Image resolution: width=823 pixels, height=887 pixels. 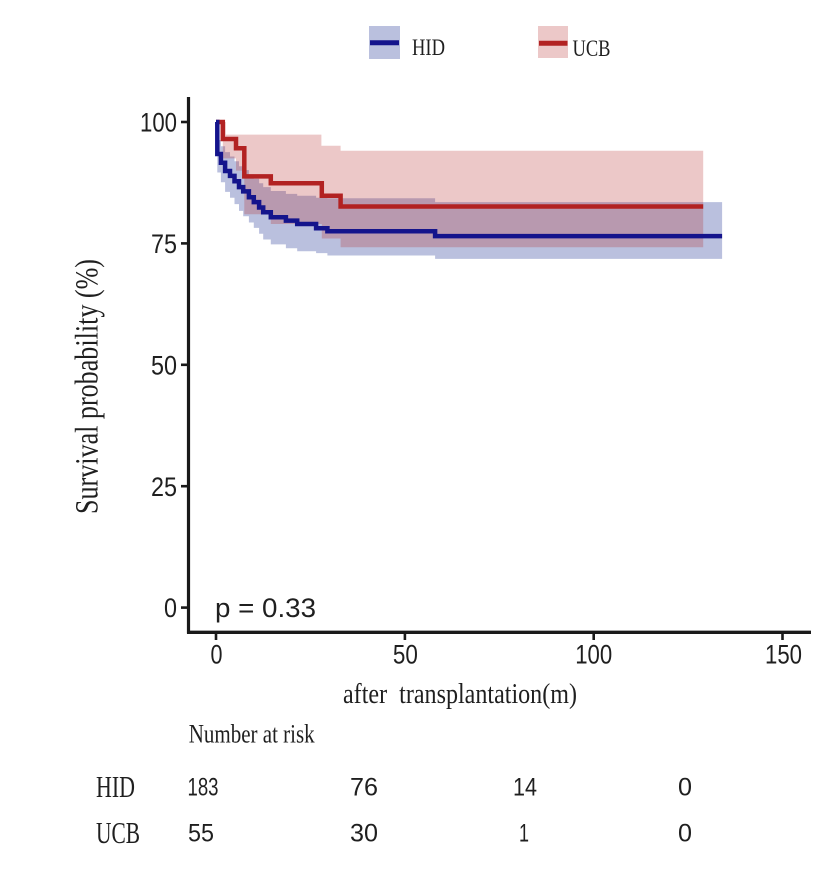 I want to click on svg-text: p = 0.33, so click(x=265, y=608).